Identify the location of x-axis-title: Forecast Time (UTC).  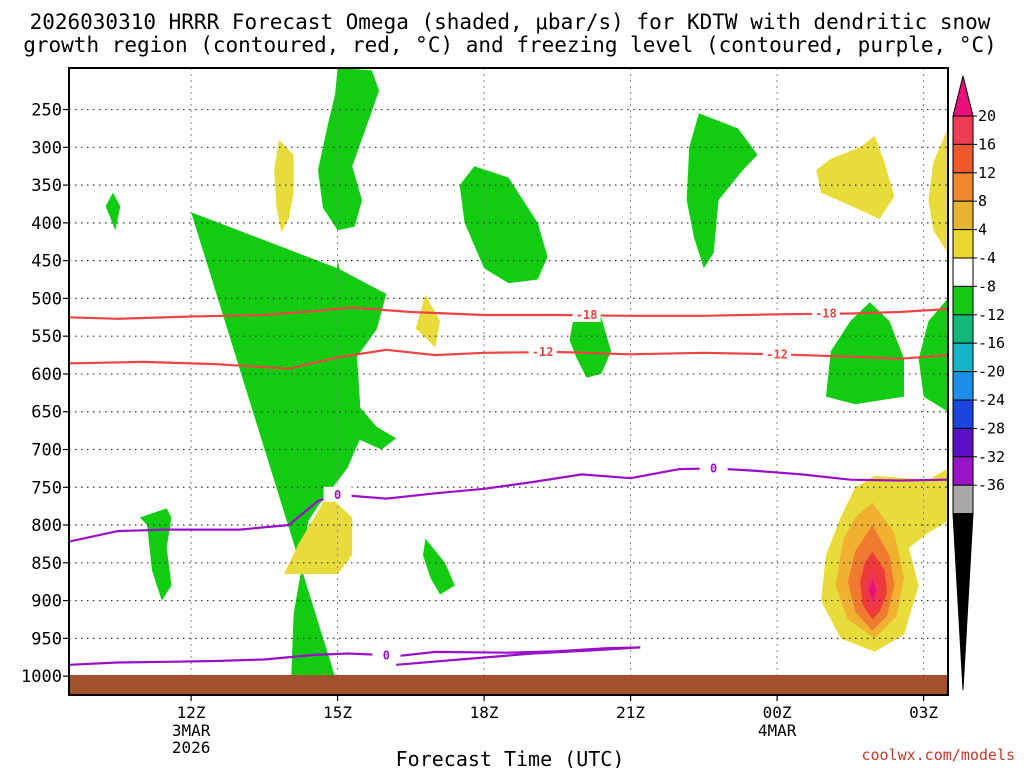
(510, 757).